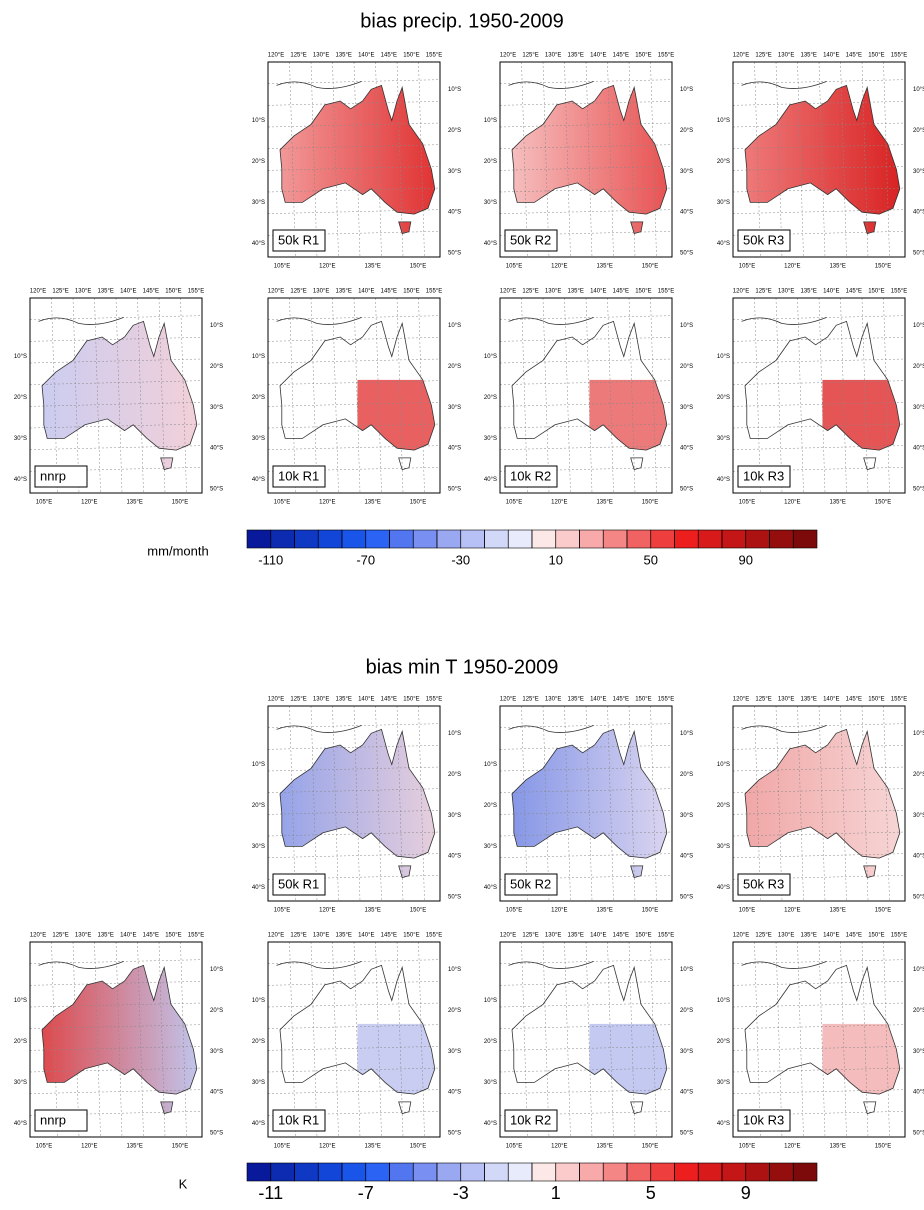 This screenshot has height=1210, width=924. What do you see at coordinates (763, 1119) in the screenshot?
I see `panel-label: 10k R3` at bounding box center [763, 1119].